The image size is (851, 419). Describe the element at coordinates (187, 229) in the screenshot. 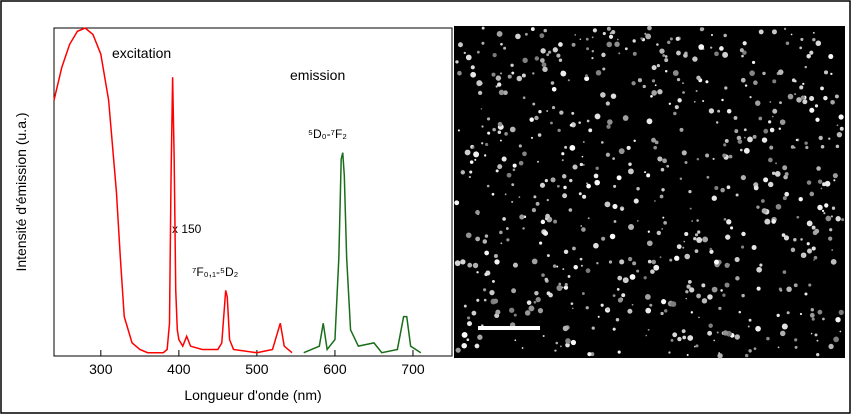

I see `annotation: x 150` at that location.